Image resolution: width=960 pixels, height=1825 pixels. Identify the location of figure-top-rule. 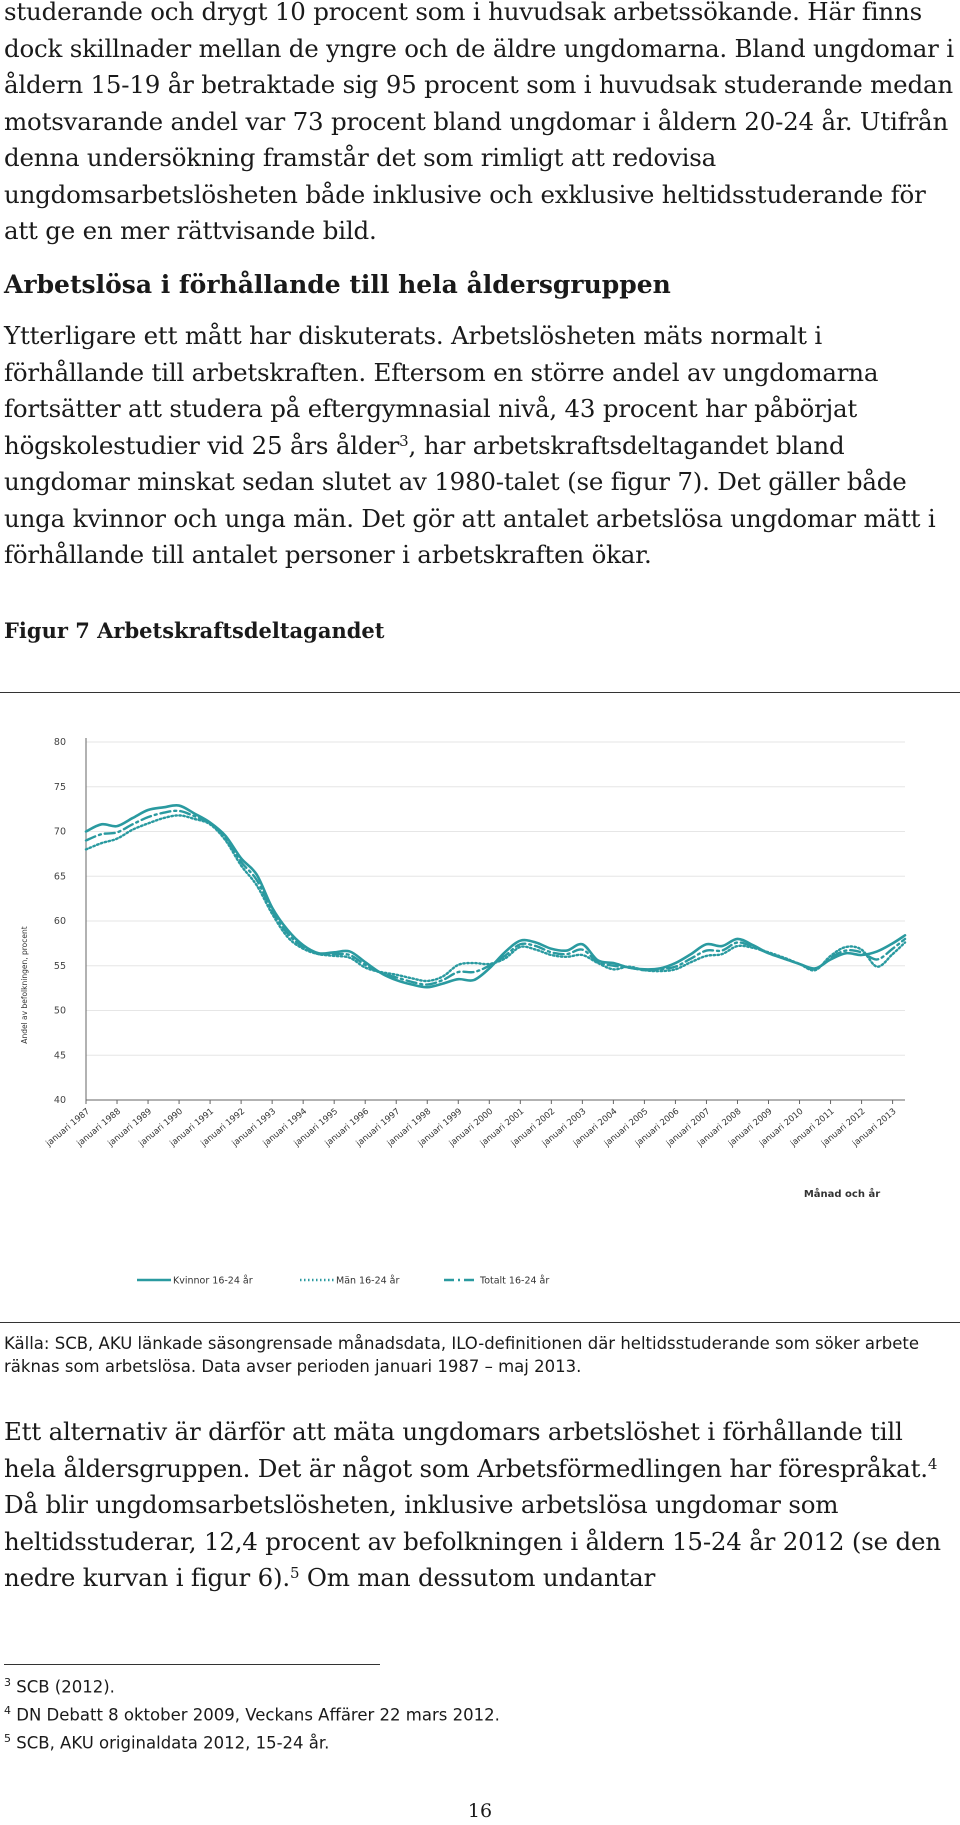
(480, 692).